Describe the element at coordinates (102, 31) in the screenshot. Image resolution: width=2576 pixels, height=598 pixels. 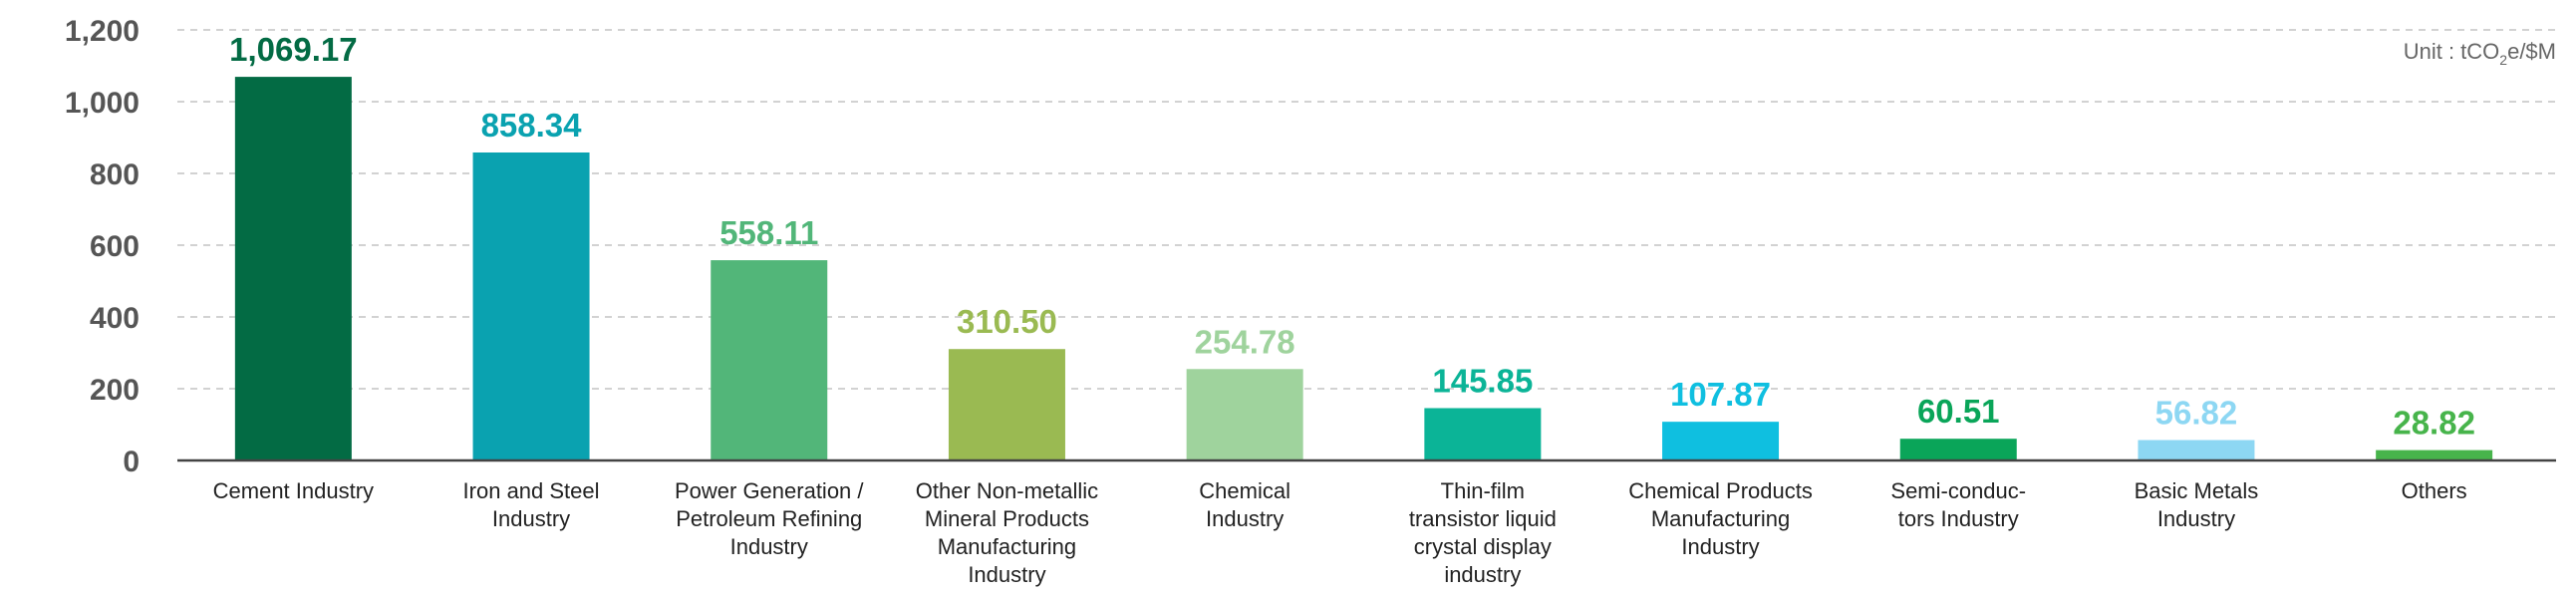
I see `y-tick-label: 1,200` at that location.